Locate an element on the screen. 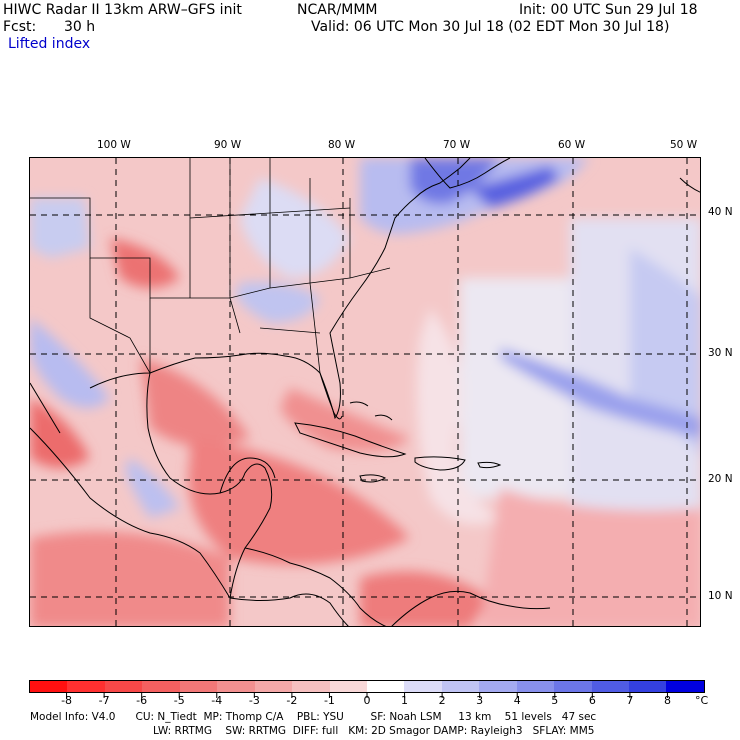 This screenshot has width=740, height=740. colorbar-tick-label: 1 is located at coordinates (405, 700).